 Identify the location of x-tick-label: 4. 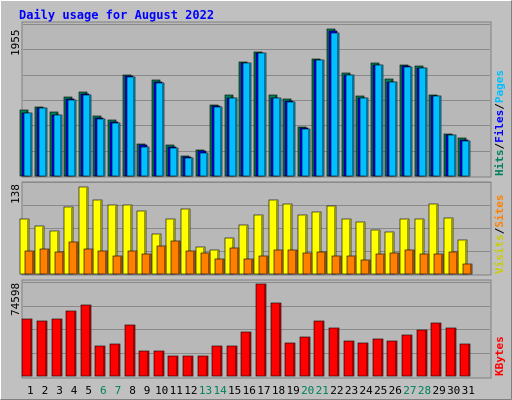
(74, 390).